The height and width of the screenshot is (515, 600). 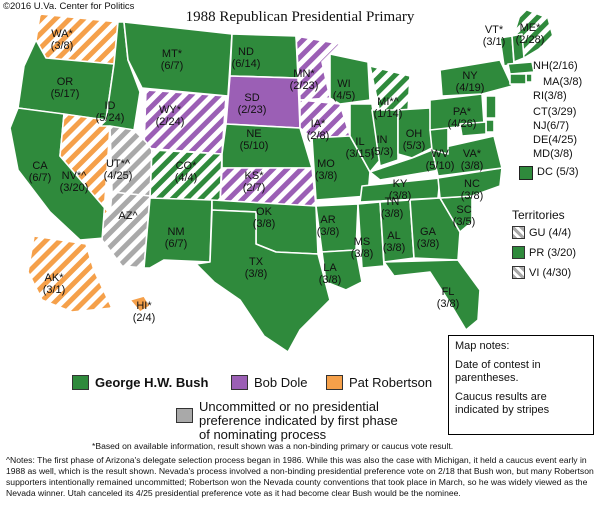 I want to click on state-label-ok: OK (3/8), so click(x=264, y=218).